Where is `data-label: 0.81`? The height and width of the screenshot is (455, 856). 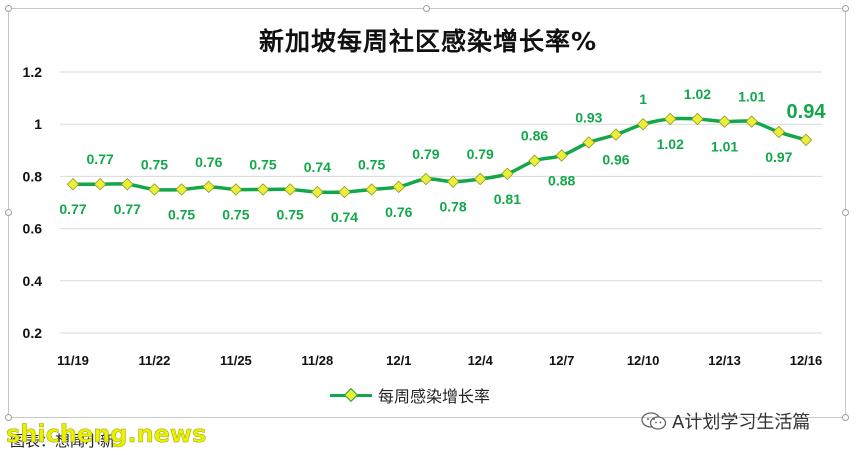 data-label: 0.81 is located at coordinates (507, 199).